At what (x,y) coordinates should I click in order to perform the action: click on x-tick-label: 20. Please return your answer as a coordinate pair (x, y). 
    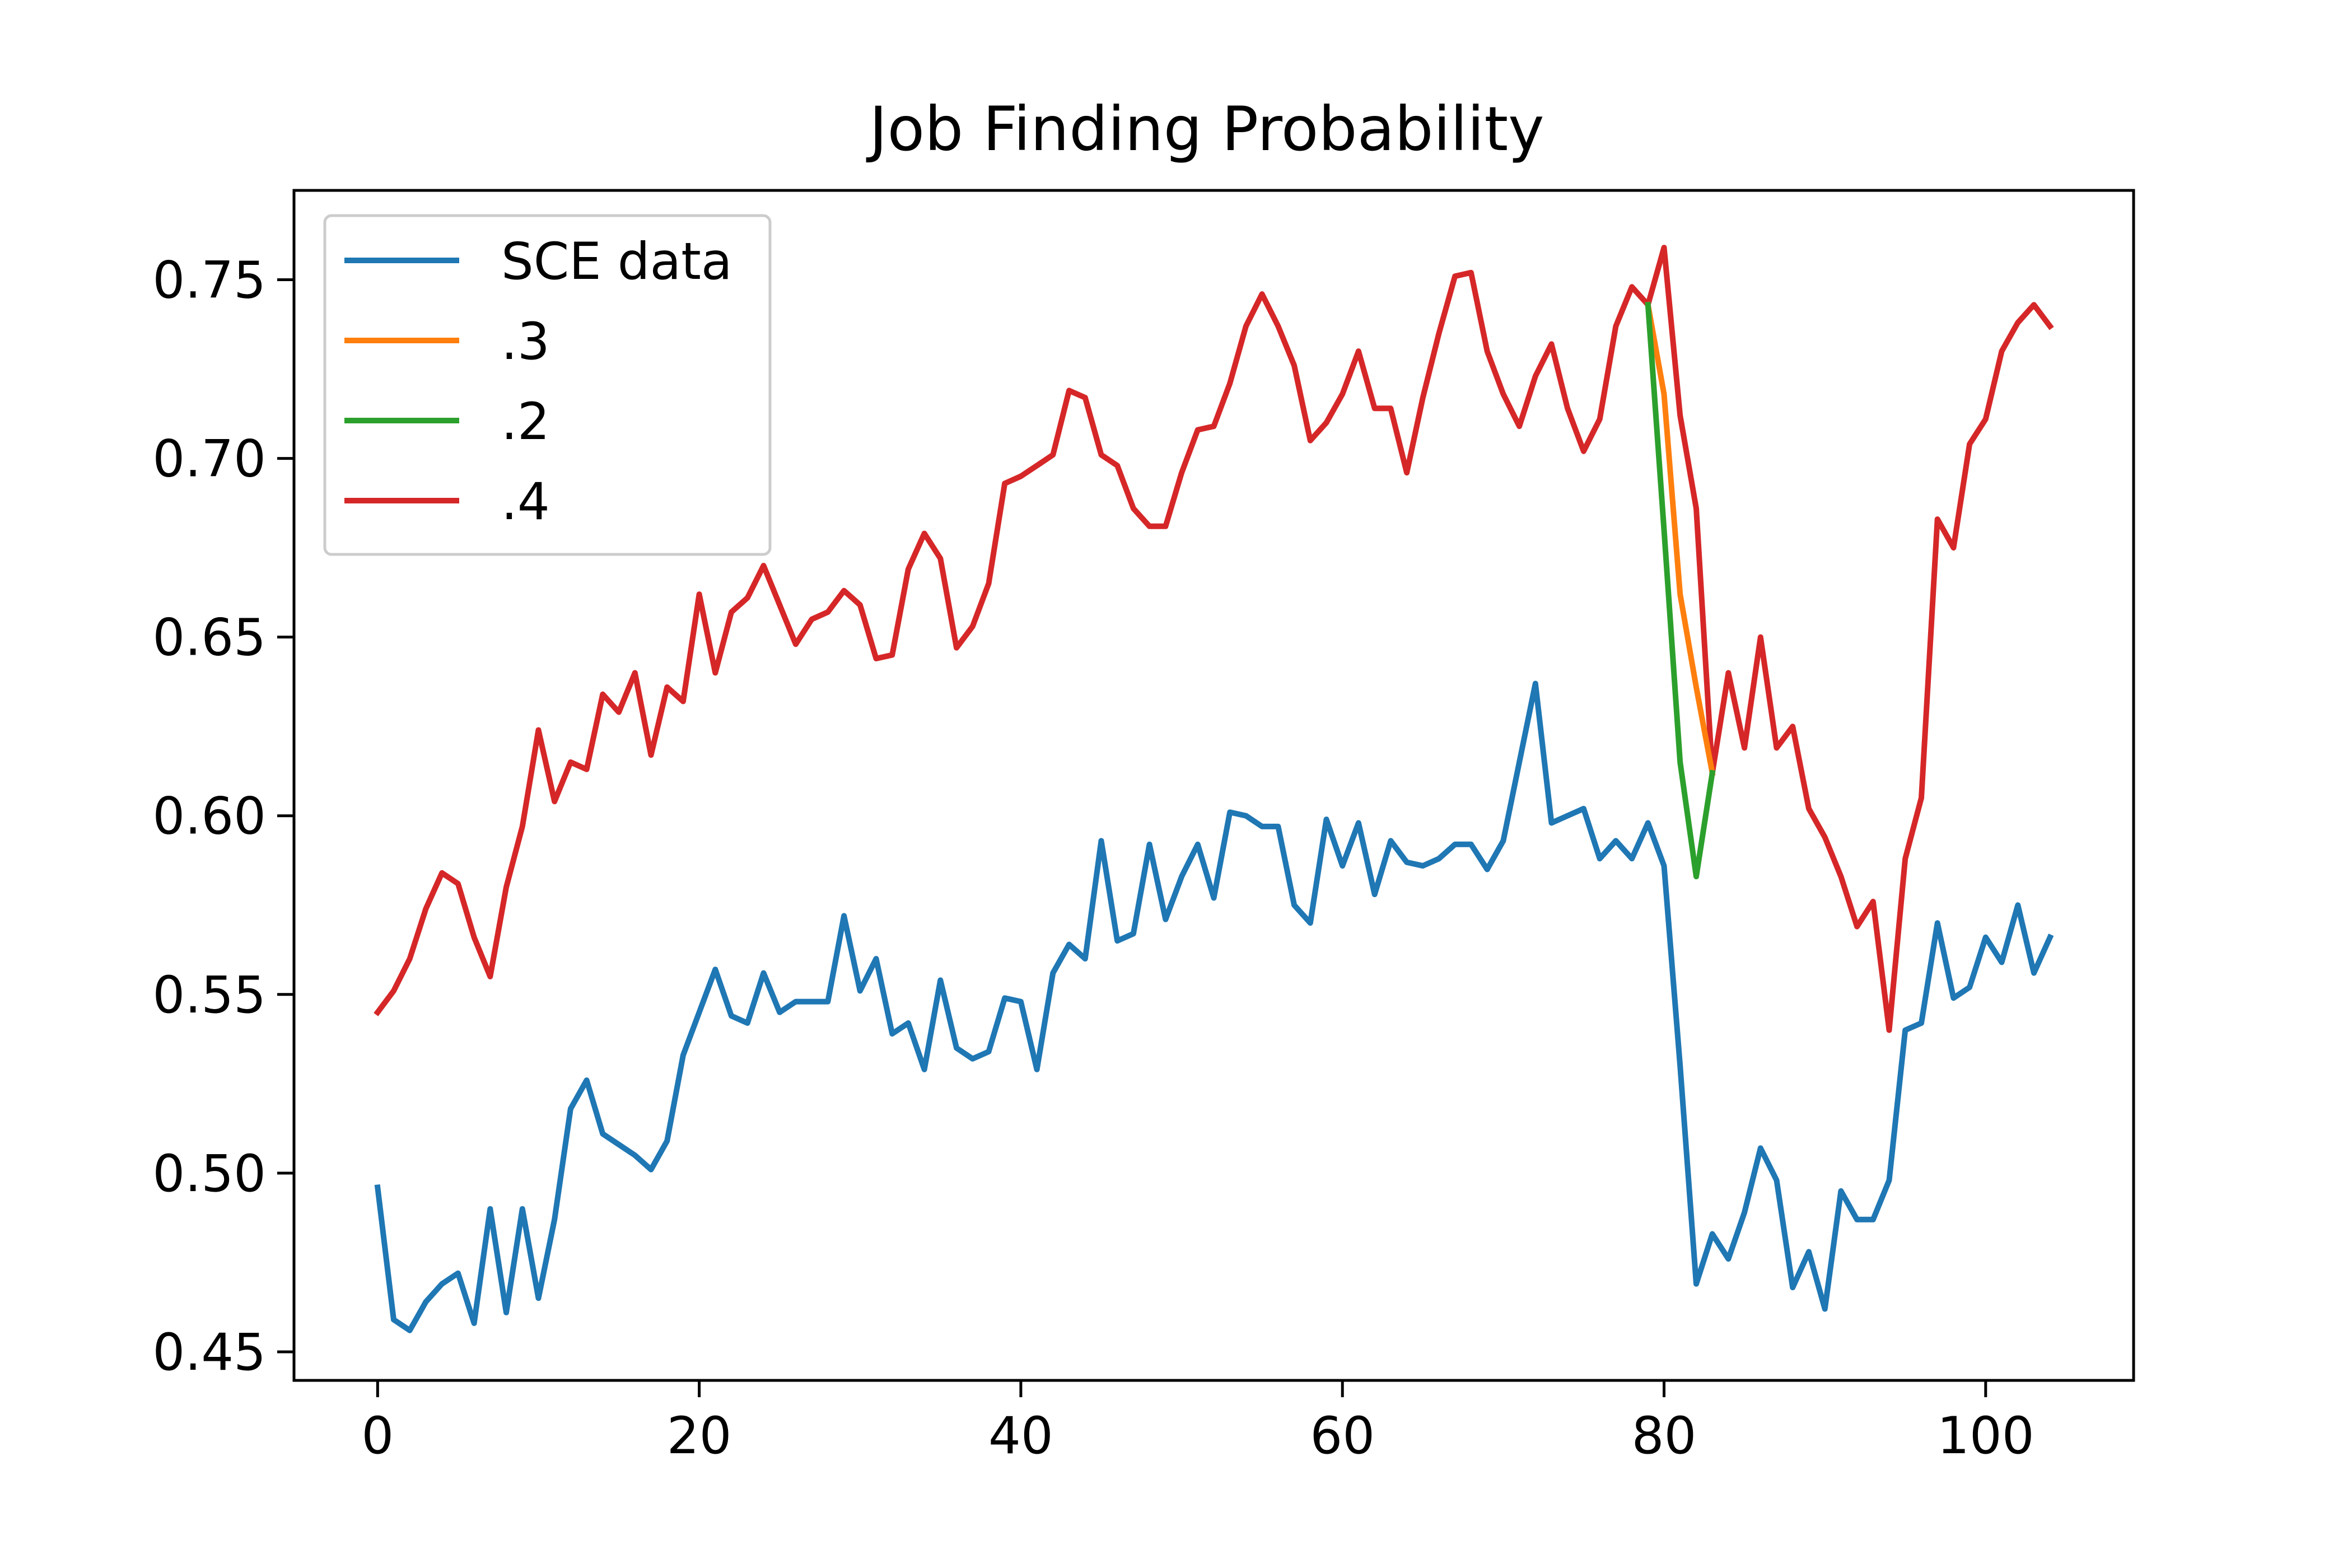
    Looking at the image, I should click on (700, 1437).